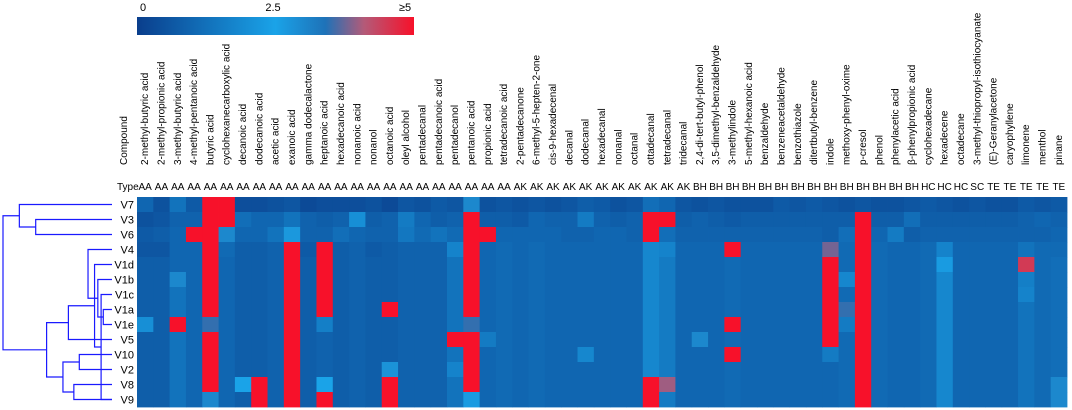 This screenshot has height=410, width=1072. Describe the element at coordinates (57, 302) in the screenshot. I see `dendrogram` at that location.